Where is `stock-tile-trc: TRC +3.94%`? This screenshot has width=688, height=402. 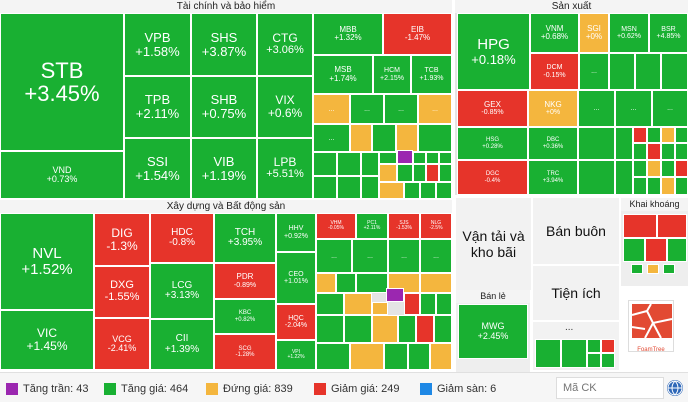 stock-tile-trc: TRC +3.94% is located at coordinates (553, 177).